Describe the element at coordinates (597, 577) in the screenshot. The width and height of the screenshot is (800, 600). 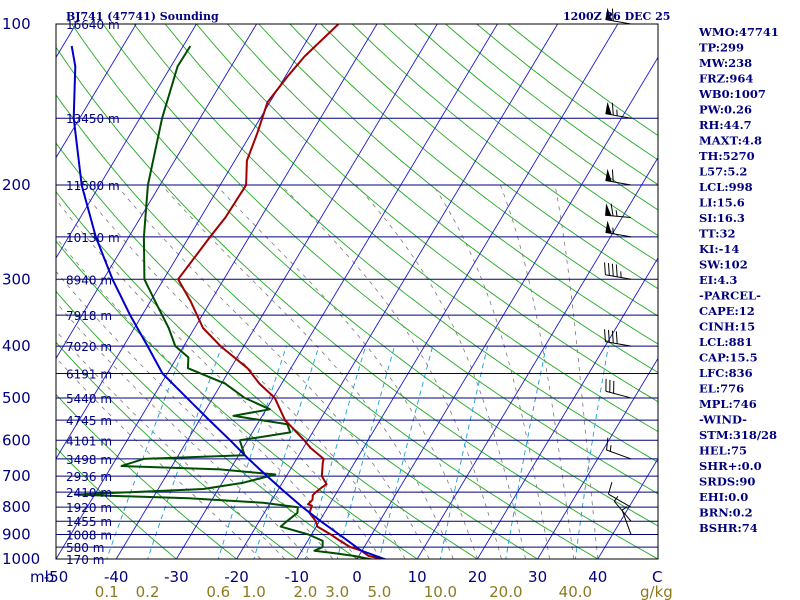
I see `temperature-tick-label: 40` at that location.